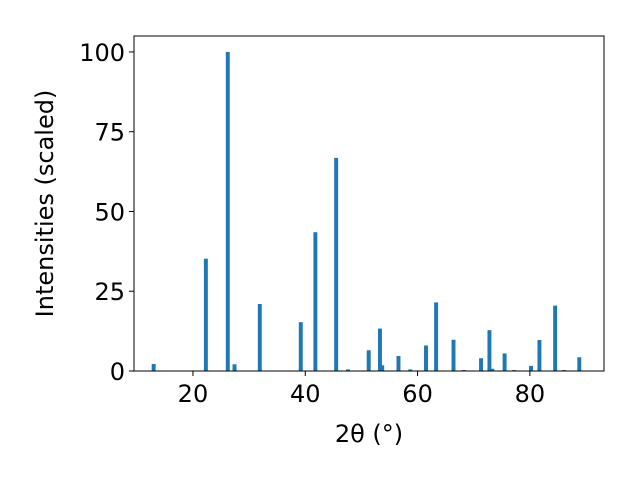 This screenshot has height=480, width=640. What do you see at coordinates (305, 394) in the screenshot?
I see `x-tick-label: 40` at bounding box center [305, 394].